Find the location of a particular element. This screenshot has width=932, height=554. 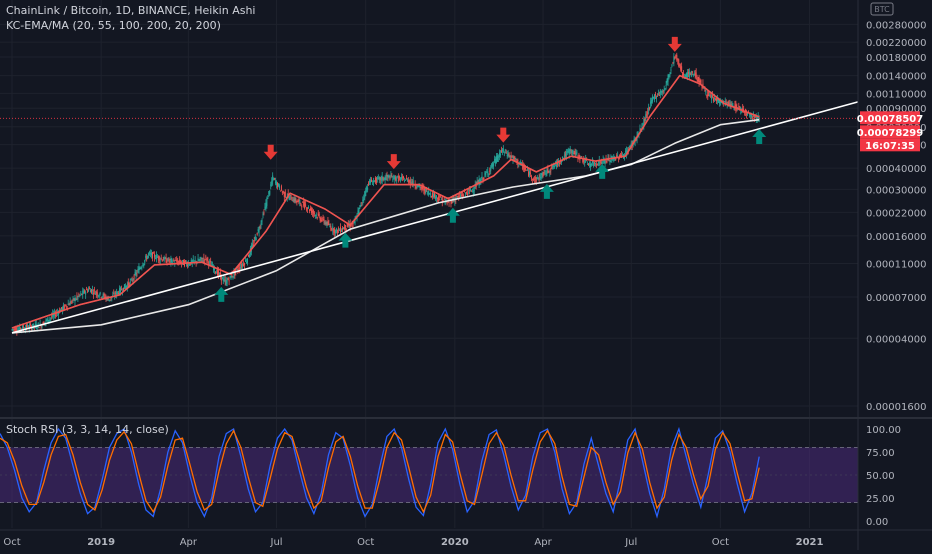

price-tick-label: 0.00016000 is located at coordinates (896, 237).